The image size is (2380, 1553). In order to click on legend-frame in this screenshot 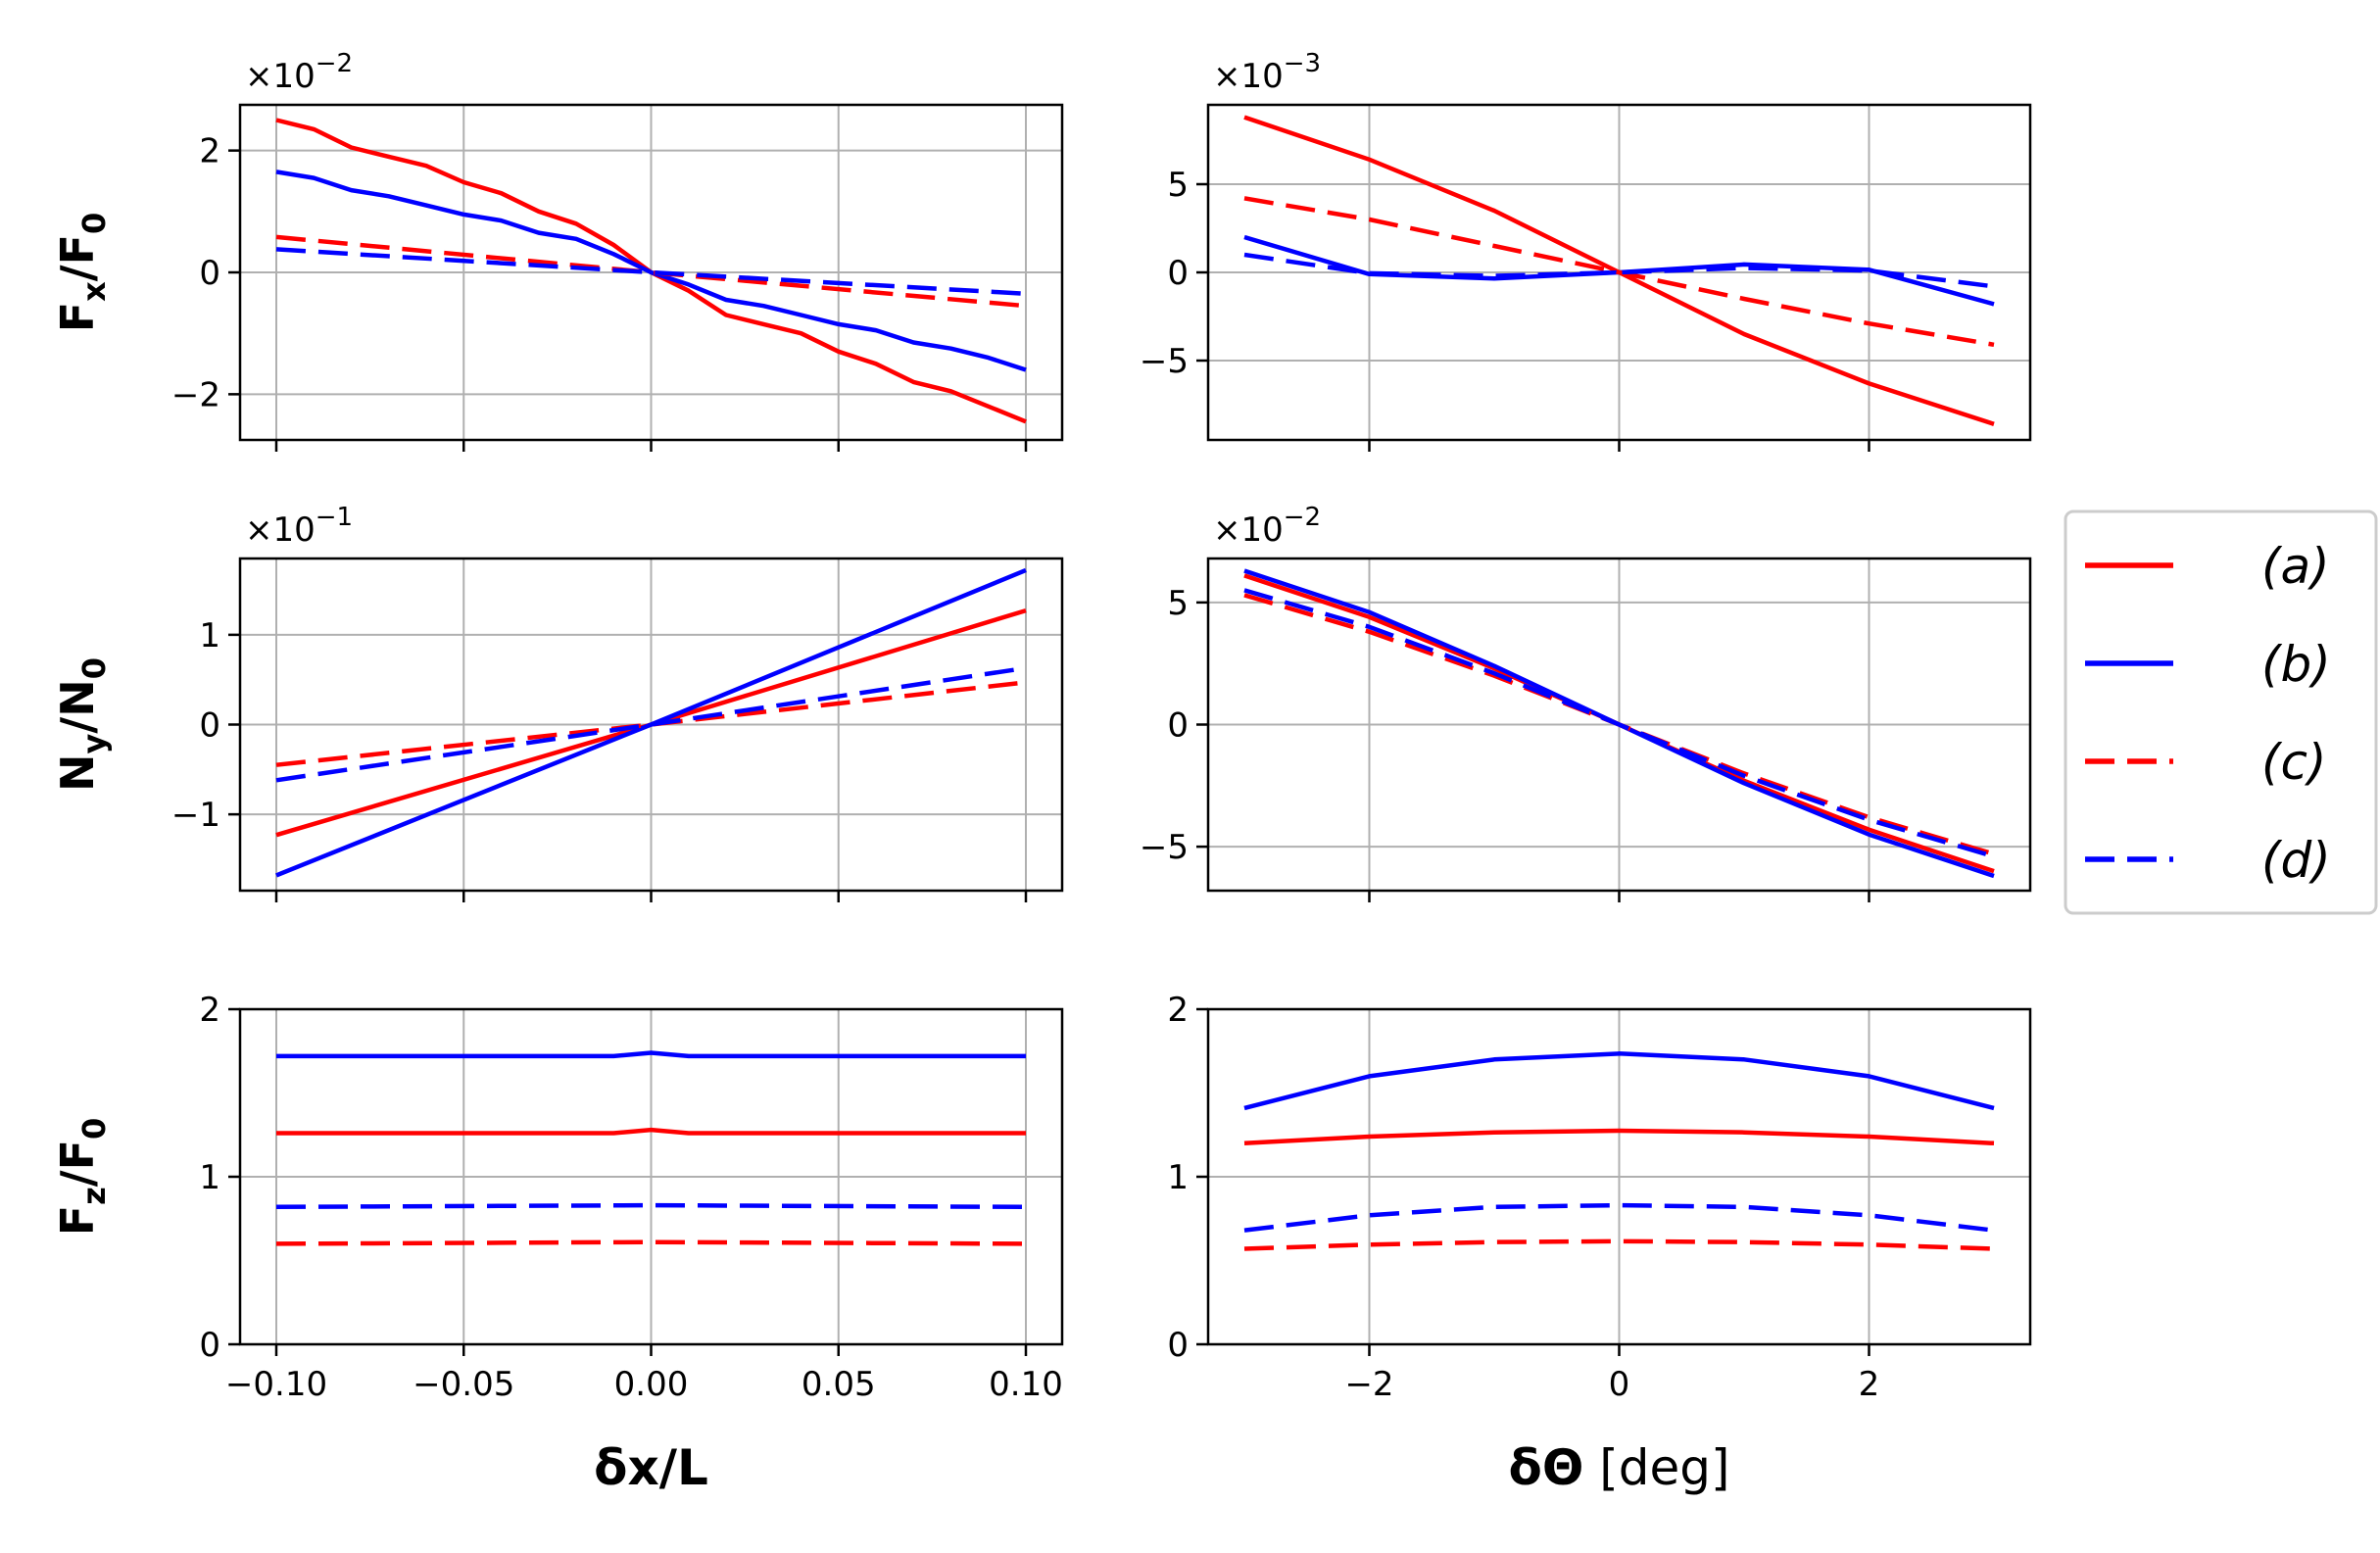, I will do `click(2221, 712)`.